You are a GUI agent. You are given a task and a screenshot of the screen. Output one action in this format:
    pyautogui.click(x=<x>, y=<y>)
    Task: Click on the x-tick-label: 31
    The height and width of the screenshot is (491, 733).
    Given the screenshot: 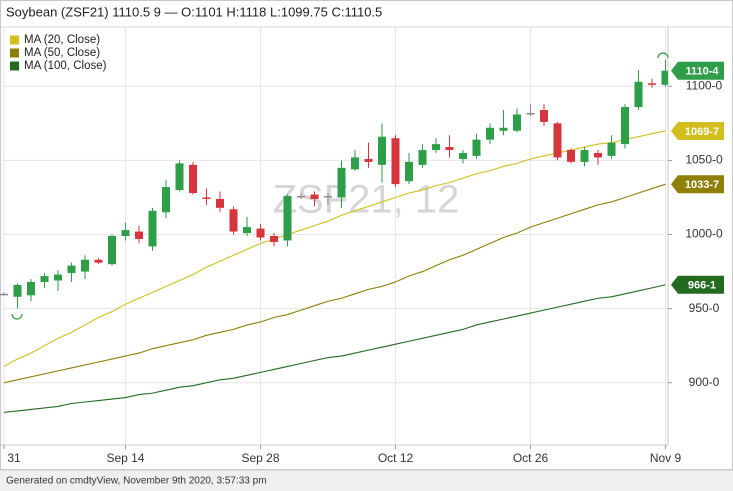 What is the action you would take?
    pyautogui.click(x=14, y=458)
    